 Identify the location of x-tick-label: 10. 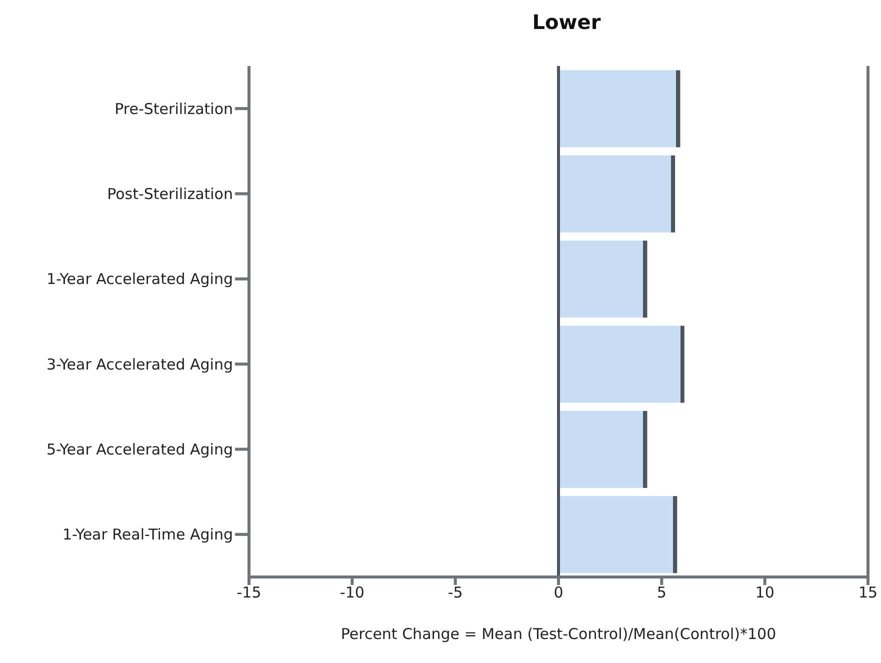
(764, 593).